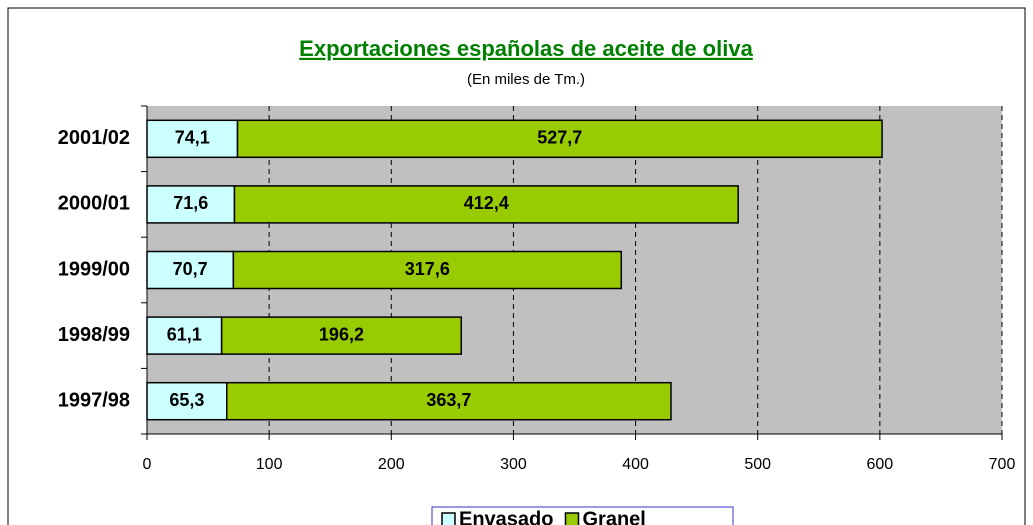 The height and width of the screenshot is (525, 1033). What do you see at coordinates (269, 464) in the screenshot?
I see `x-tick-label: 100` at bounding box center [269, 464].